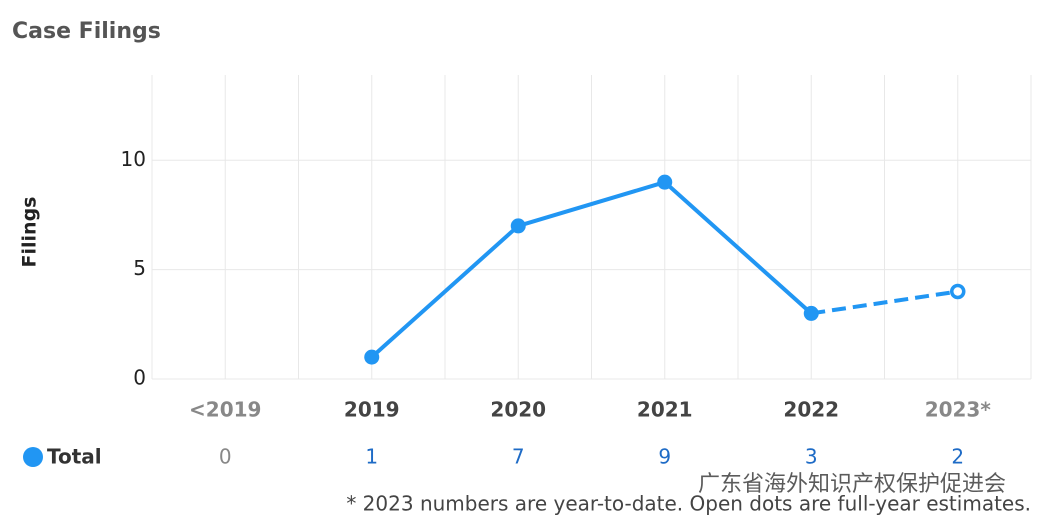  Describe the element at coordinates (591, 269) in the screenshot. I see `line` at that location.